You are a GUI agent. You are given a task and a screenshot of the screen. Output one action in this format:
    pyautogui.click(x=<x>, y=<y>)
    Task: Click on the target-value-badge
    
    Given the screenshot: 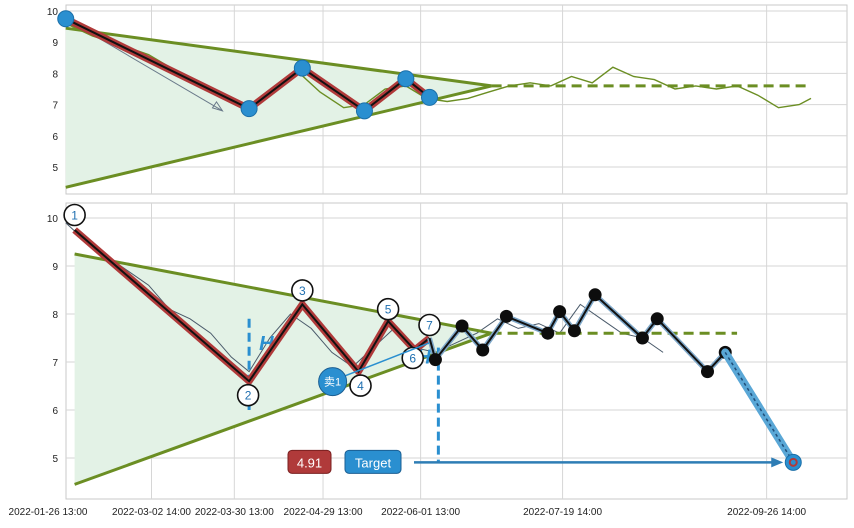 What is the action you would take?
    pyautogui.click(x=309, y=461)
    